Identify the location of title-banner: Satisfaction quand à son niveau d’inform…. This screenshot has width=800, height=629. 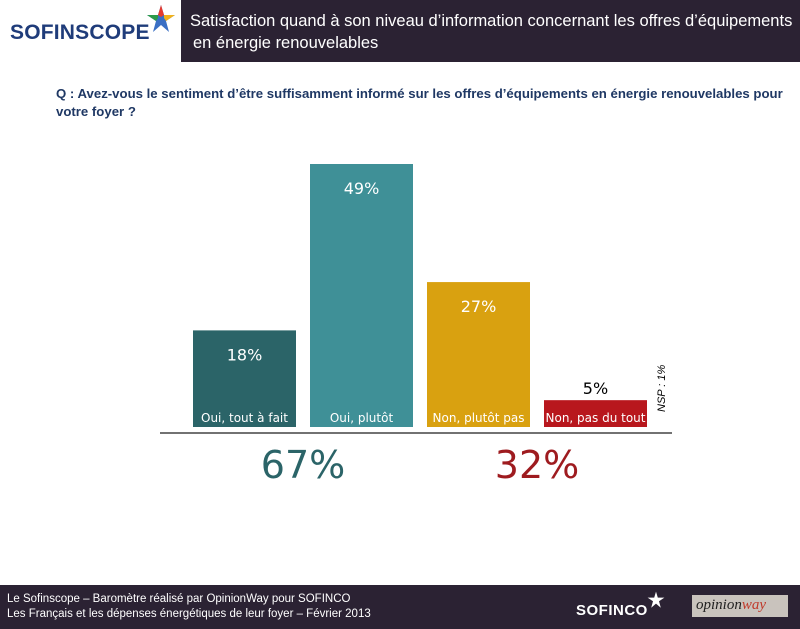
(490, 31).